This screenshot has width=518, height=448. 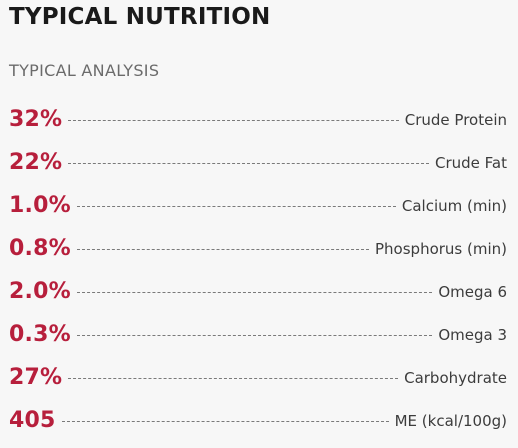 I want to click on analysis-label: Calcium (min), so click(x=454, y=205).